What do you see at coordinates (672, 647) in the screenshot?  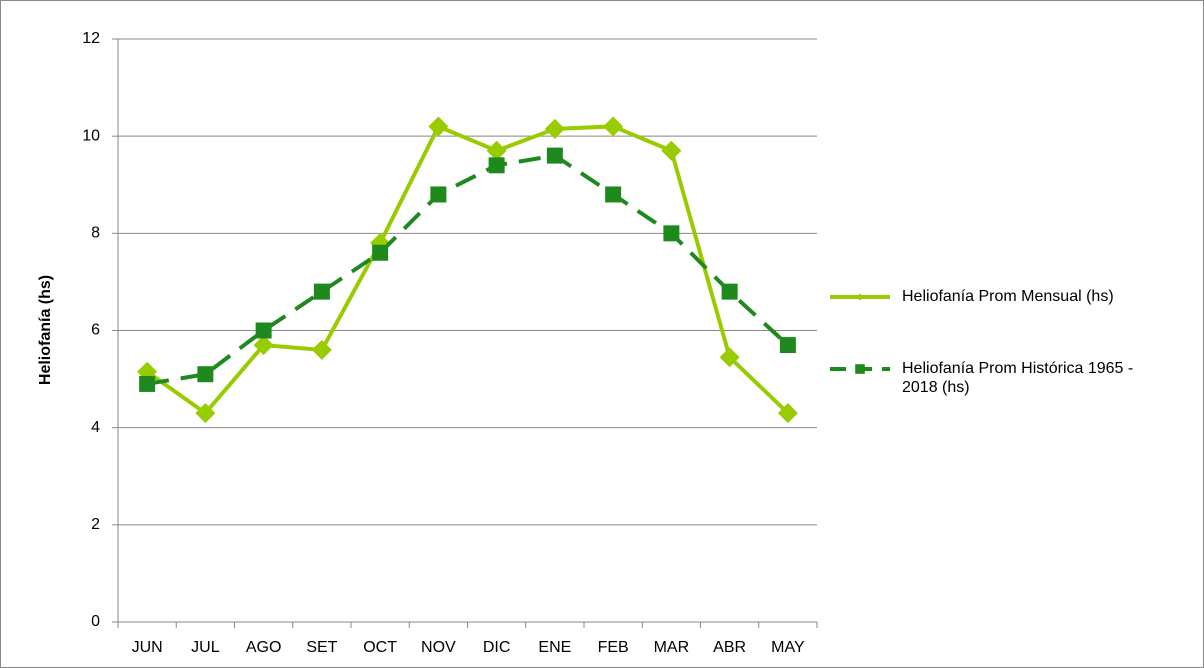 I see `x-tick-label: MAR` at bounding box center [672, 647].